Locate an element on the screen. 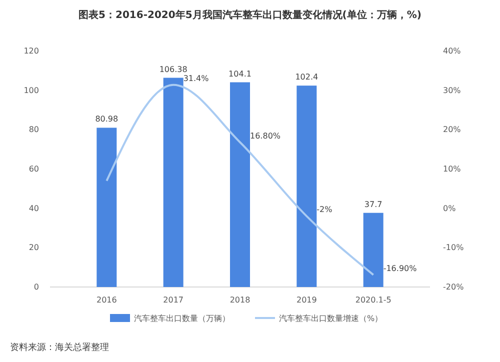 The height and width of the screenshot is (362, 500). text: 资料来源：海关总署整理 is located at coordinates (59, 347).